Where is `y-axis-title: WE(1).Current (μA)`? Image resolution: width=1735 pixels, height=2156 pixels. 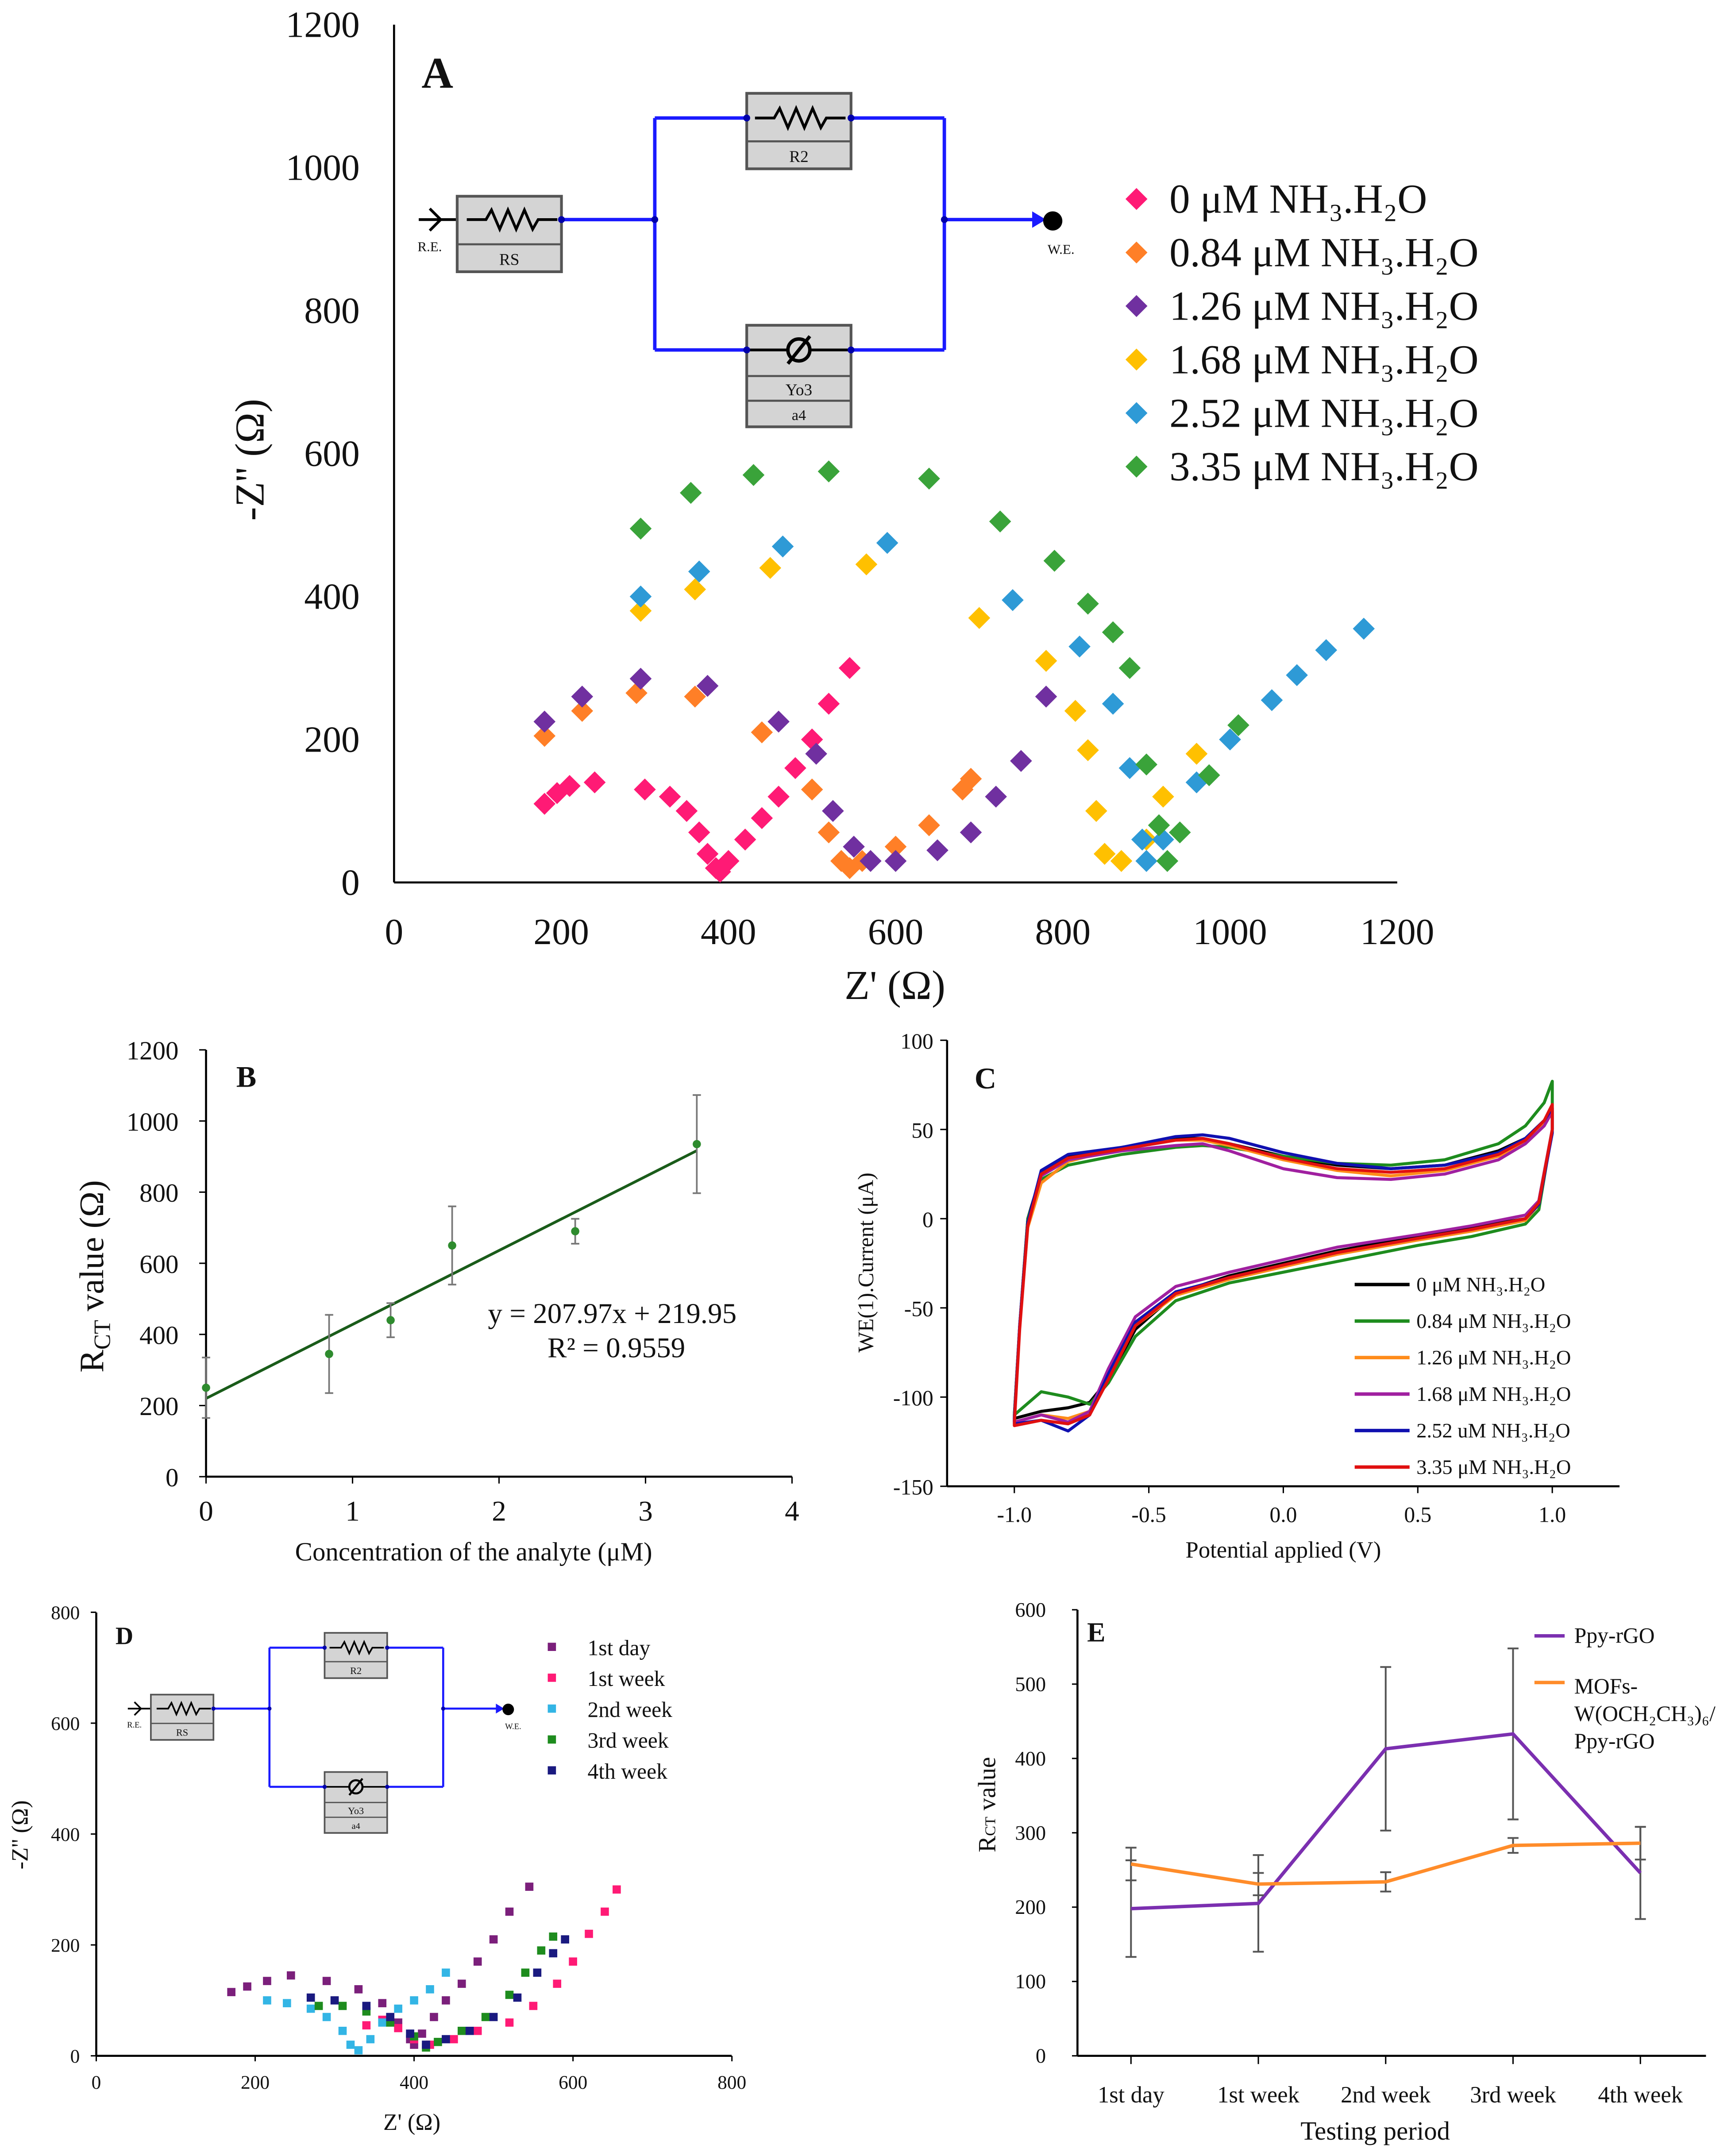
y-axis-title: WE(1).Current (μA) is located at coordinates (865, 1262).